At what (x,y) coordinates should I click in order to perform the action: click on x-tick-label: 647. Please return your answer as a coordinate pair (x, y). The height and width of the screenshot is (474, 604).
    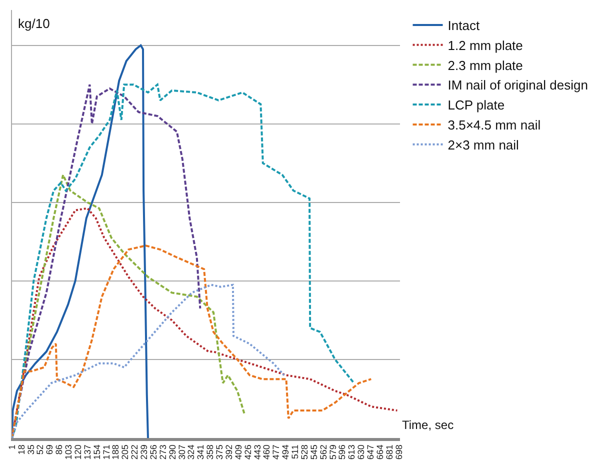
    Looking at the image, I should click on (371, 452).